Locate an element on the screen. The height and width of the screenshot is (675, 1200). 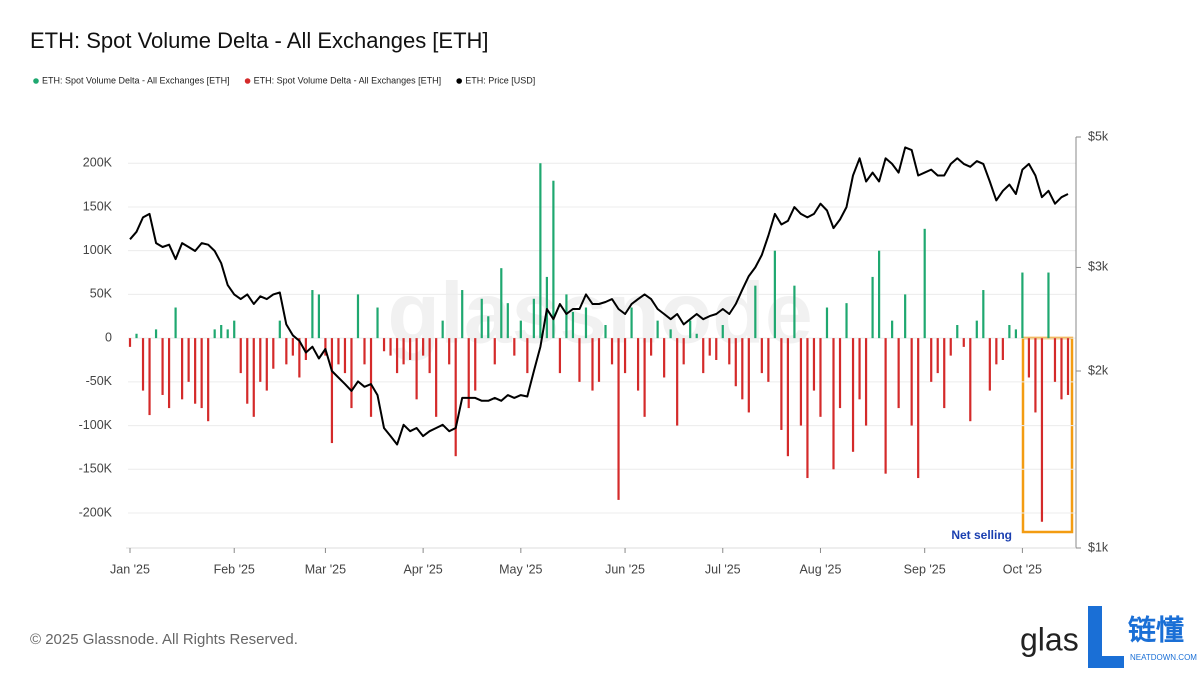
y-tick-label: -150K is located at coordinates (96, 469).